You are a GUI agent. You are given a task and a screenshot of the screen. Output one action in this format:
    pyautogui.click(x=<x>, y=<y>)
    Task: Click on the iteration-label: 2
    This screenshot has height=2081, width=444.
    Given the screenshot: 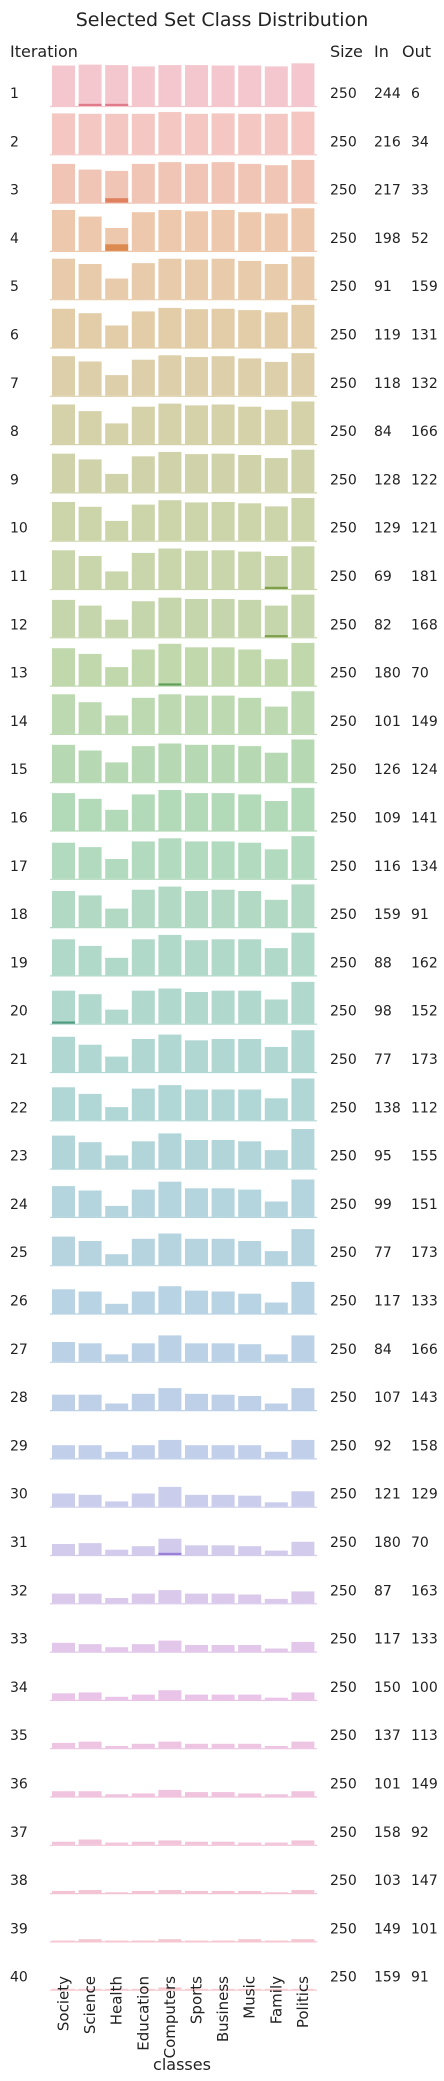 What is the action you would take?
    pyautogui.click(x=14, y=142)
    